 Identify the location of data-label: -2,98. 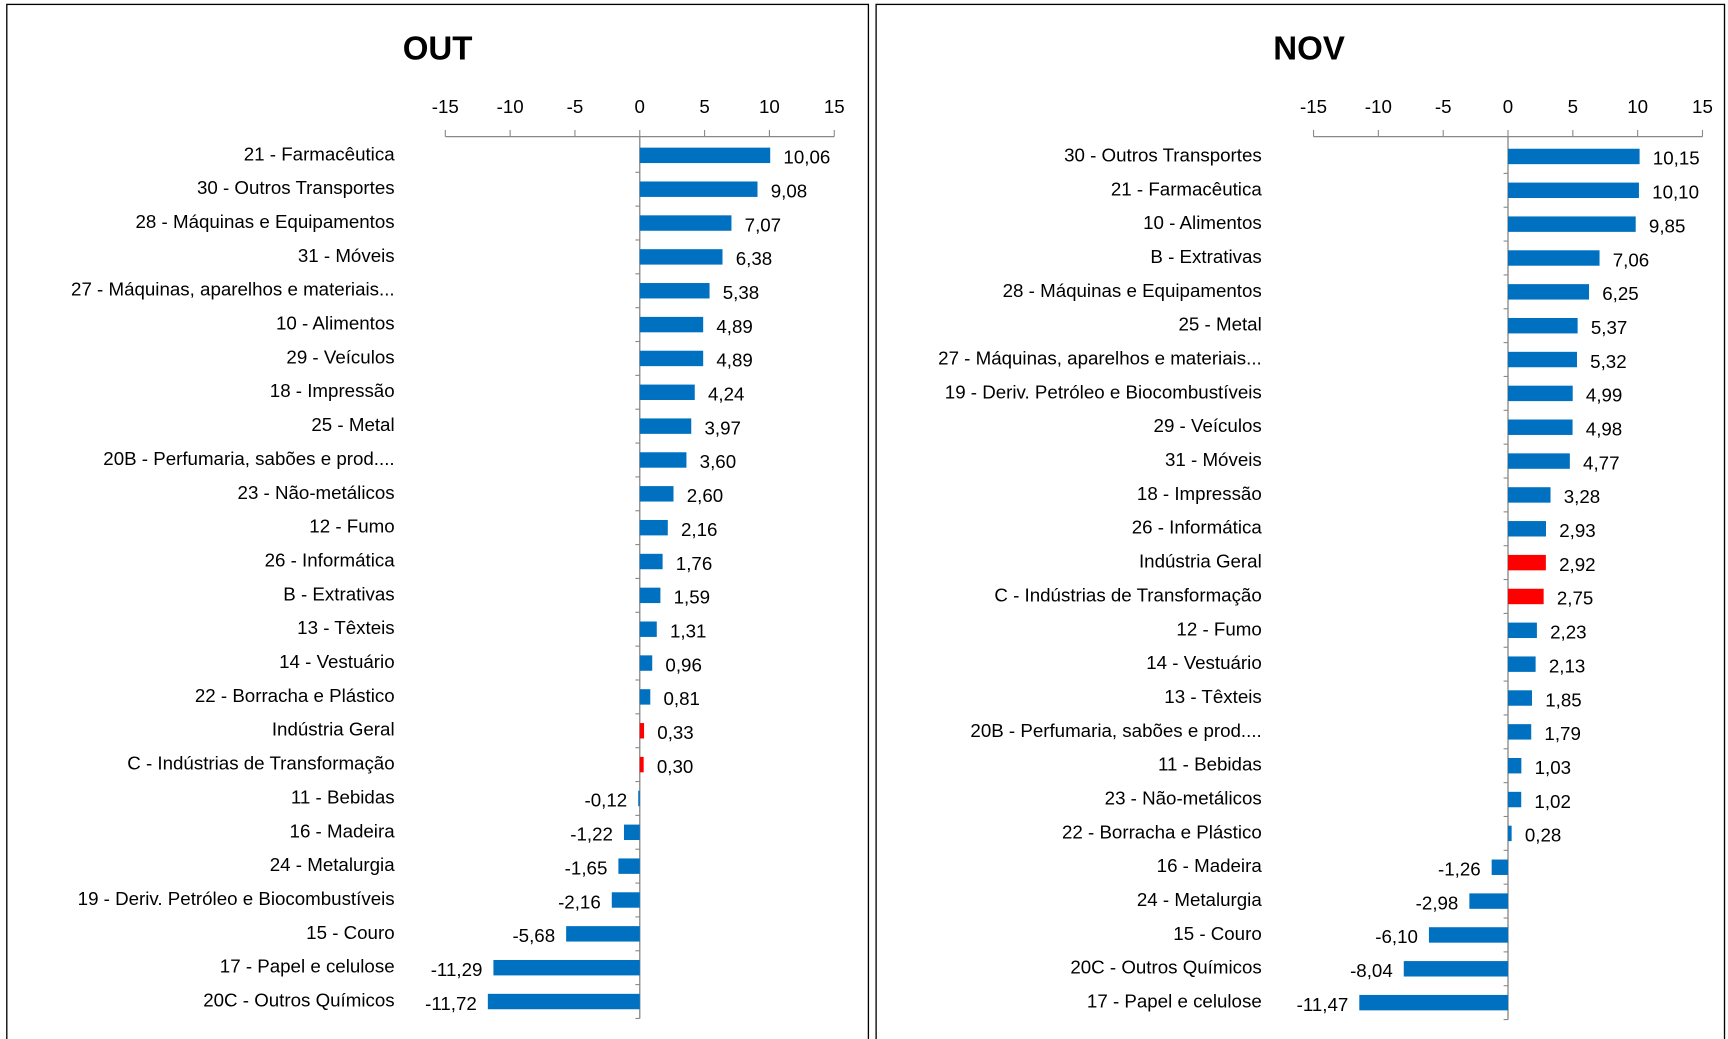
(1437, 902).